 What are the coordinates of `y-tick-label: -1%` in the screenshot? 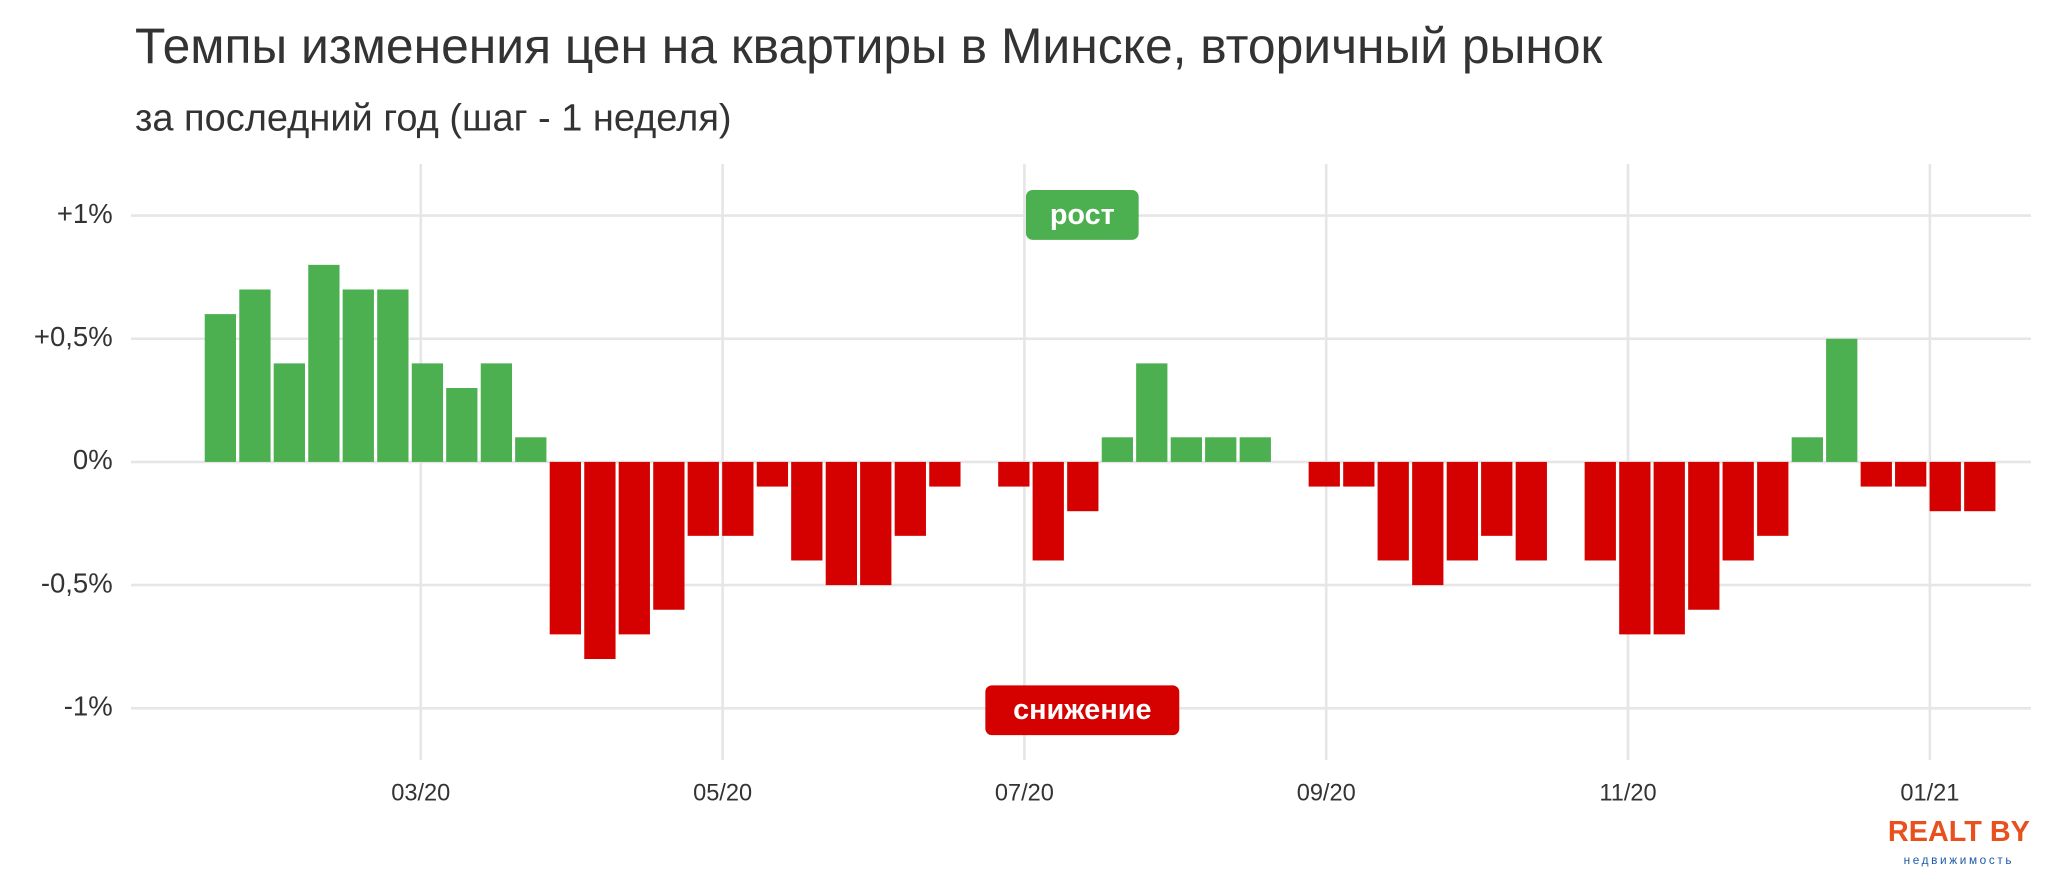 It's located at (88, 706).